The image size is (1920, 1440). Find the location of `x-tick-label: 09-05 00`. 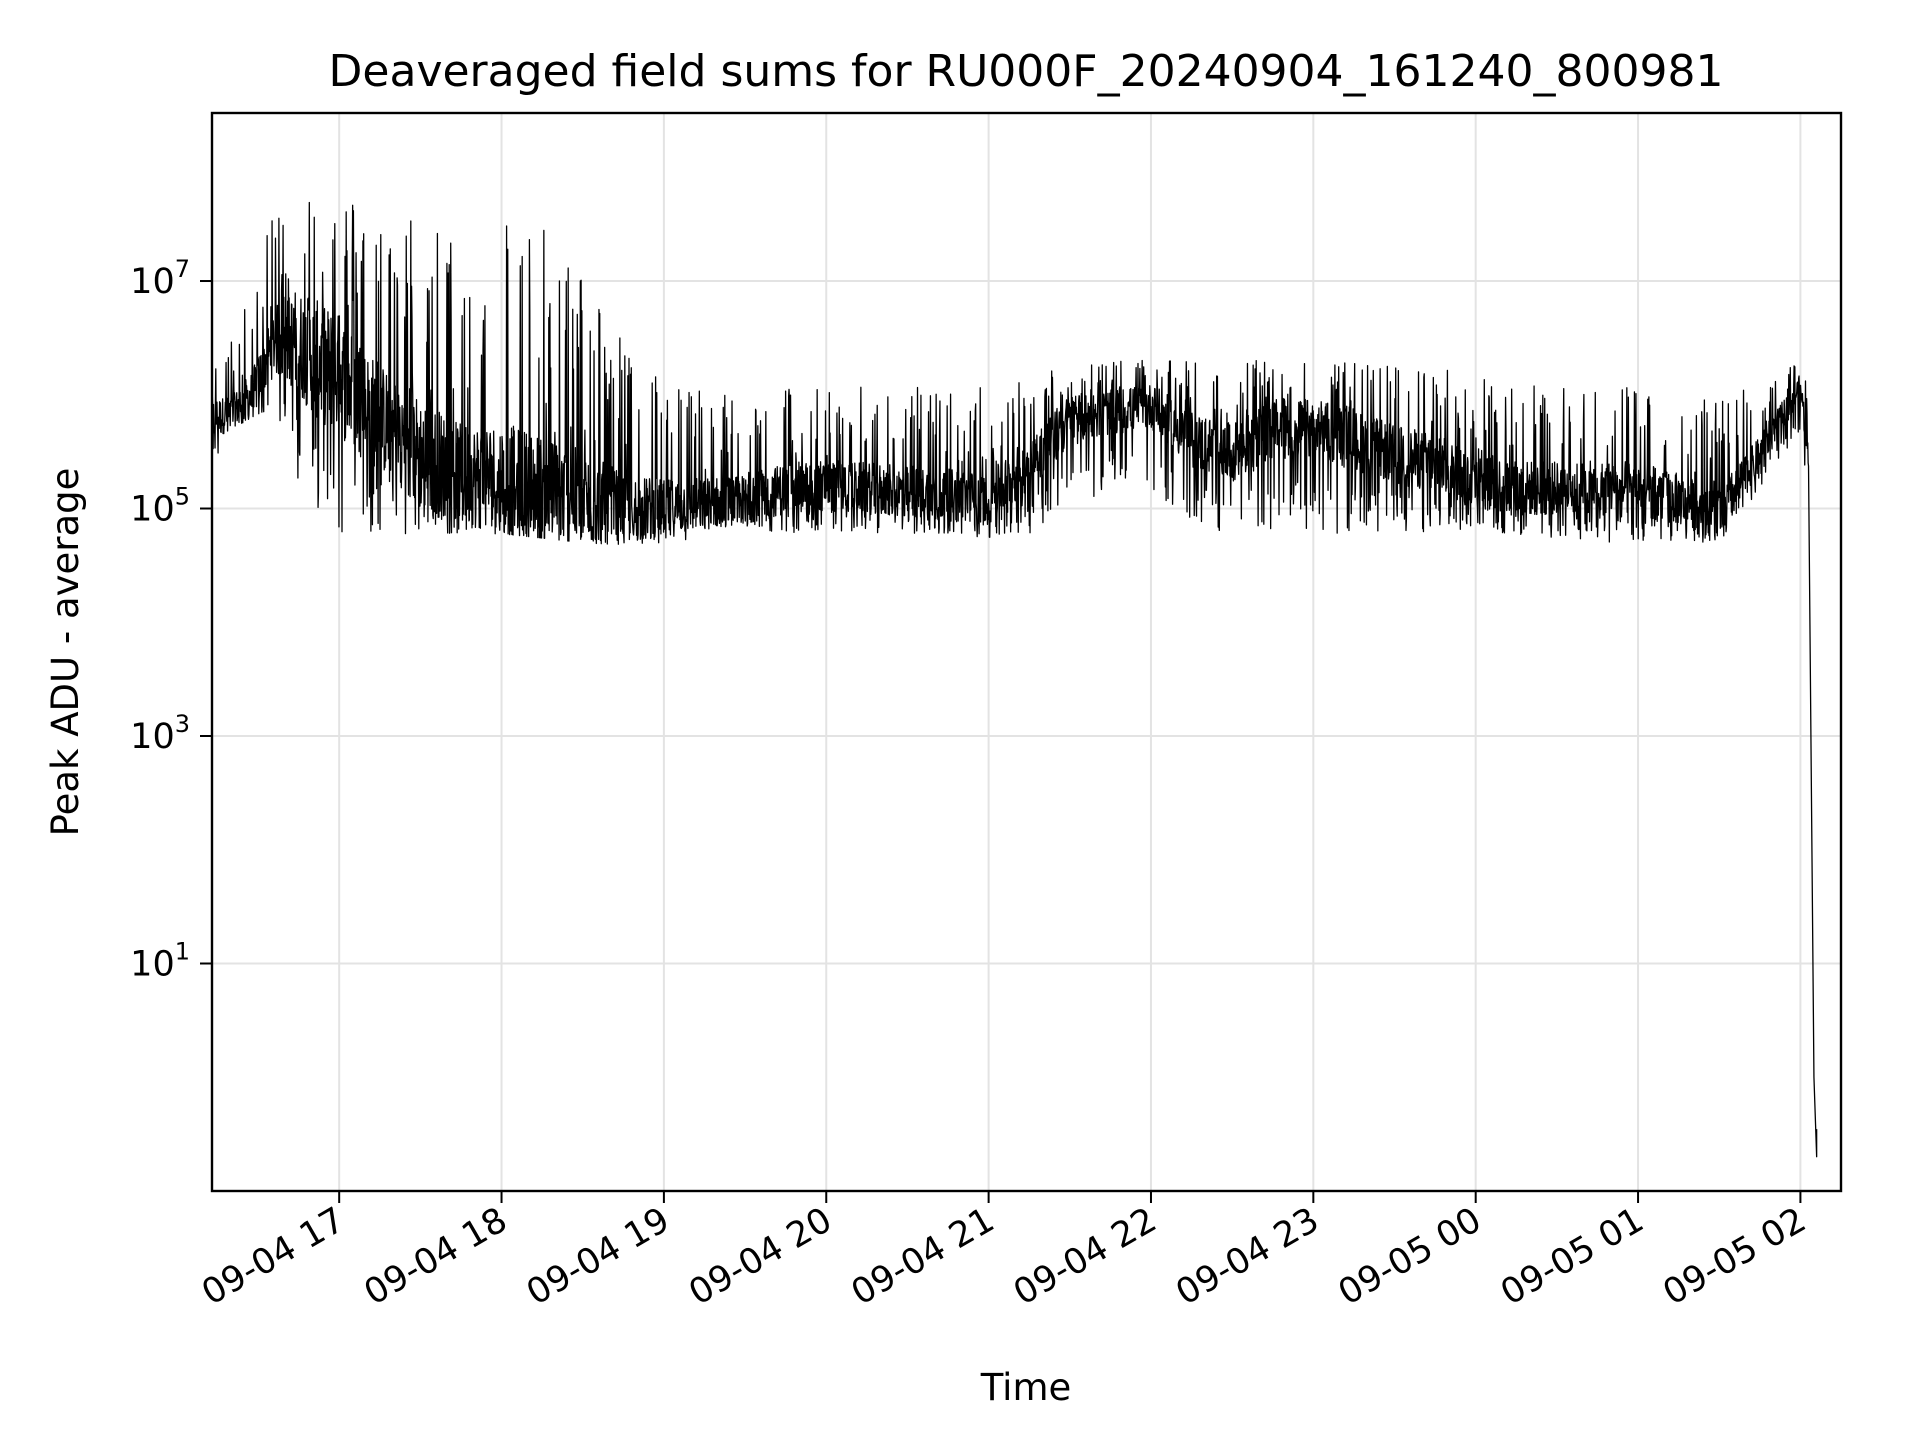

x-tick-label: 09-05 00 is located at coordinates (1410, 1256).